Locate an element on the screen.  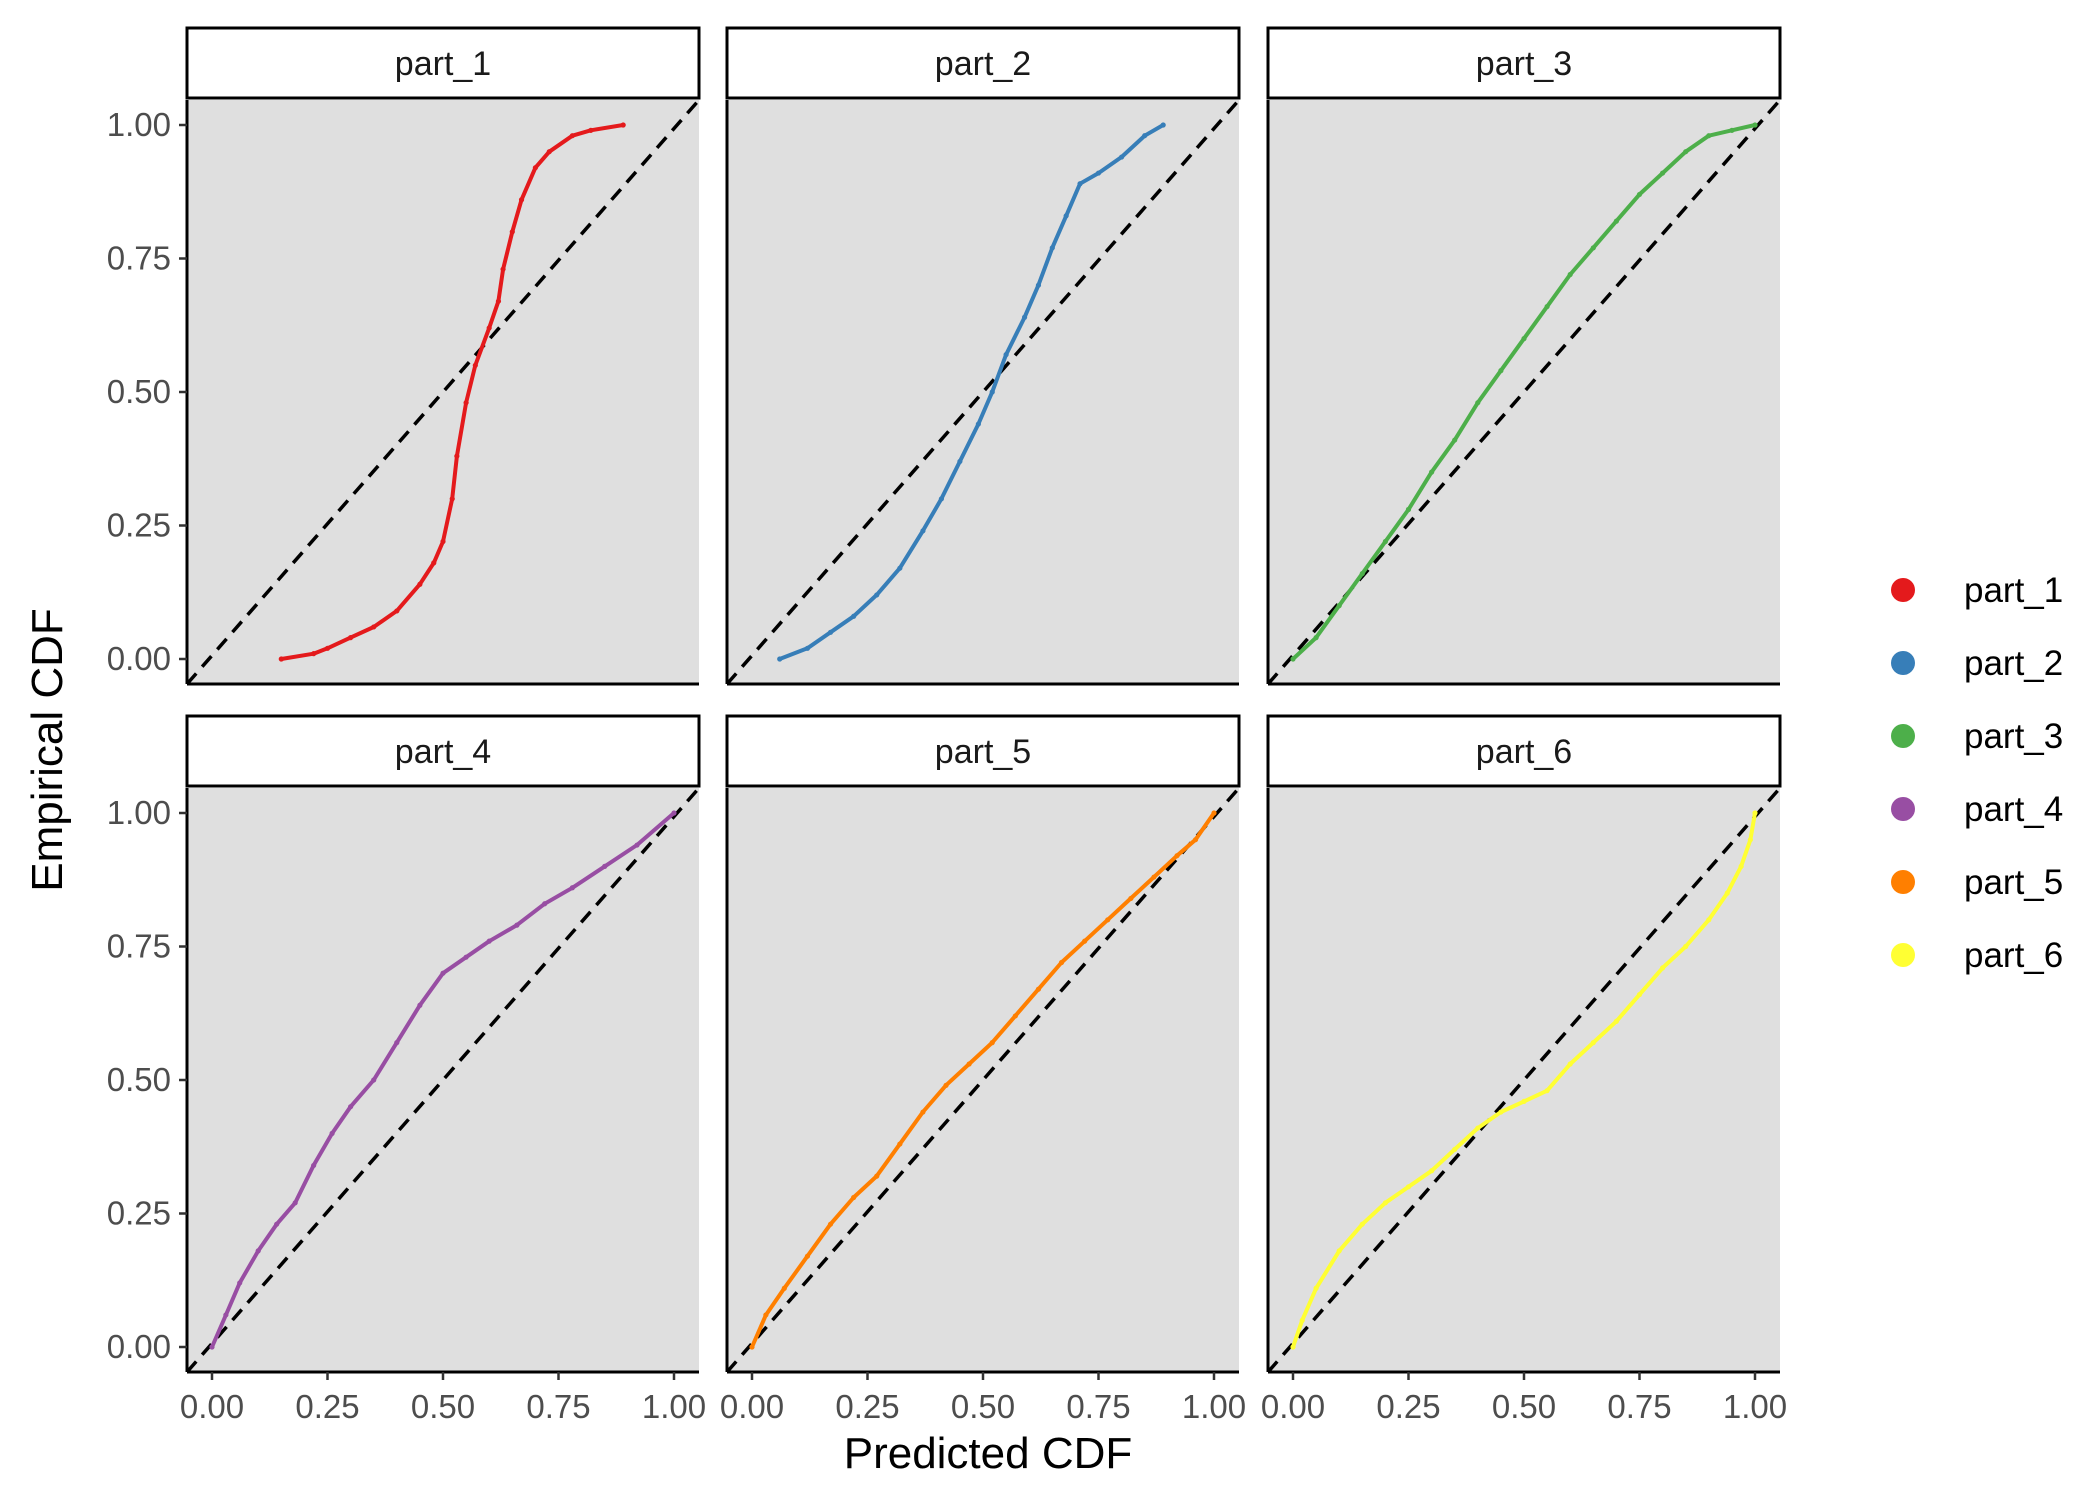
legend-item-part_3: part_3 is located at coordinates (1977, 736).